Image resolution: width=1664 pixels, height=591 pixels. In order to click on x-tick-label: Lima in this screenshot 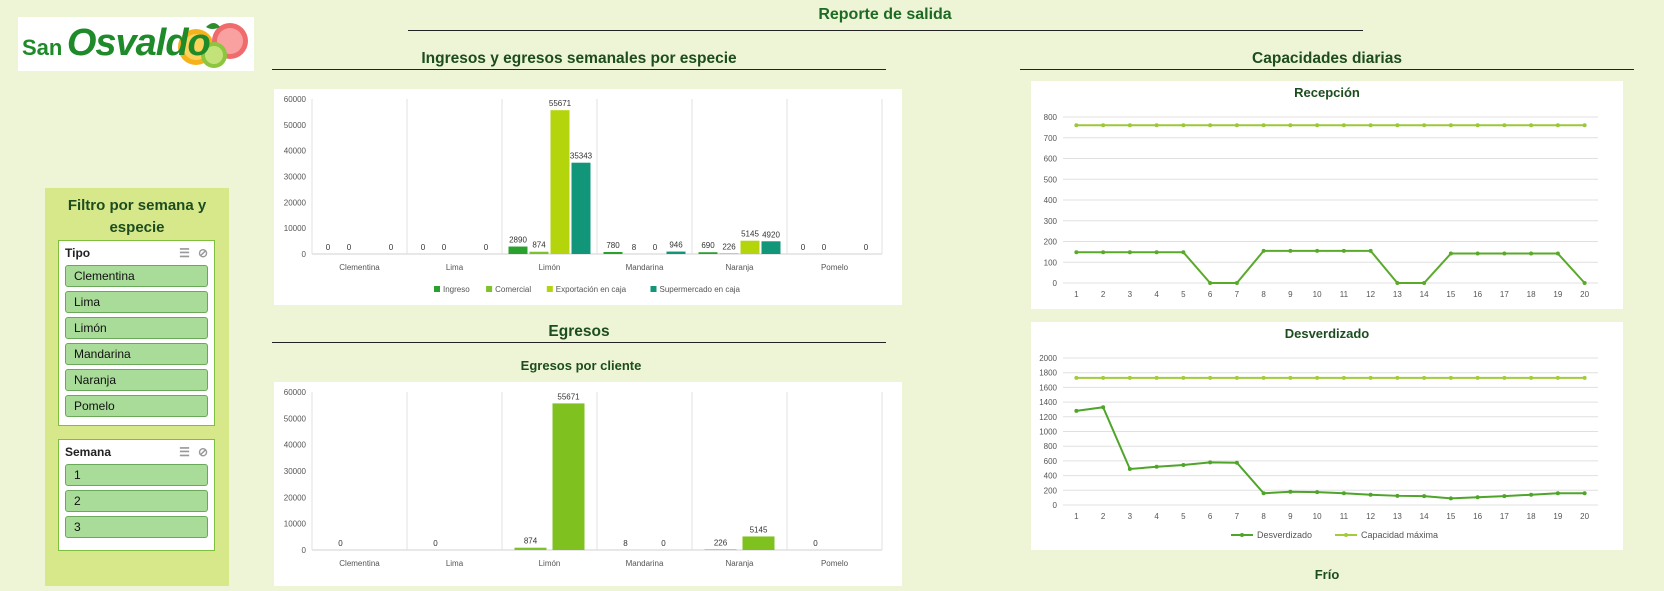, I will do `click(455, 563)`.